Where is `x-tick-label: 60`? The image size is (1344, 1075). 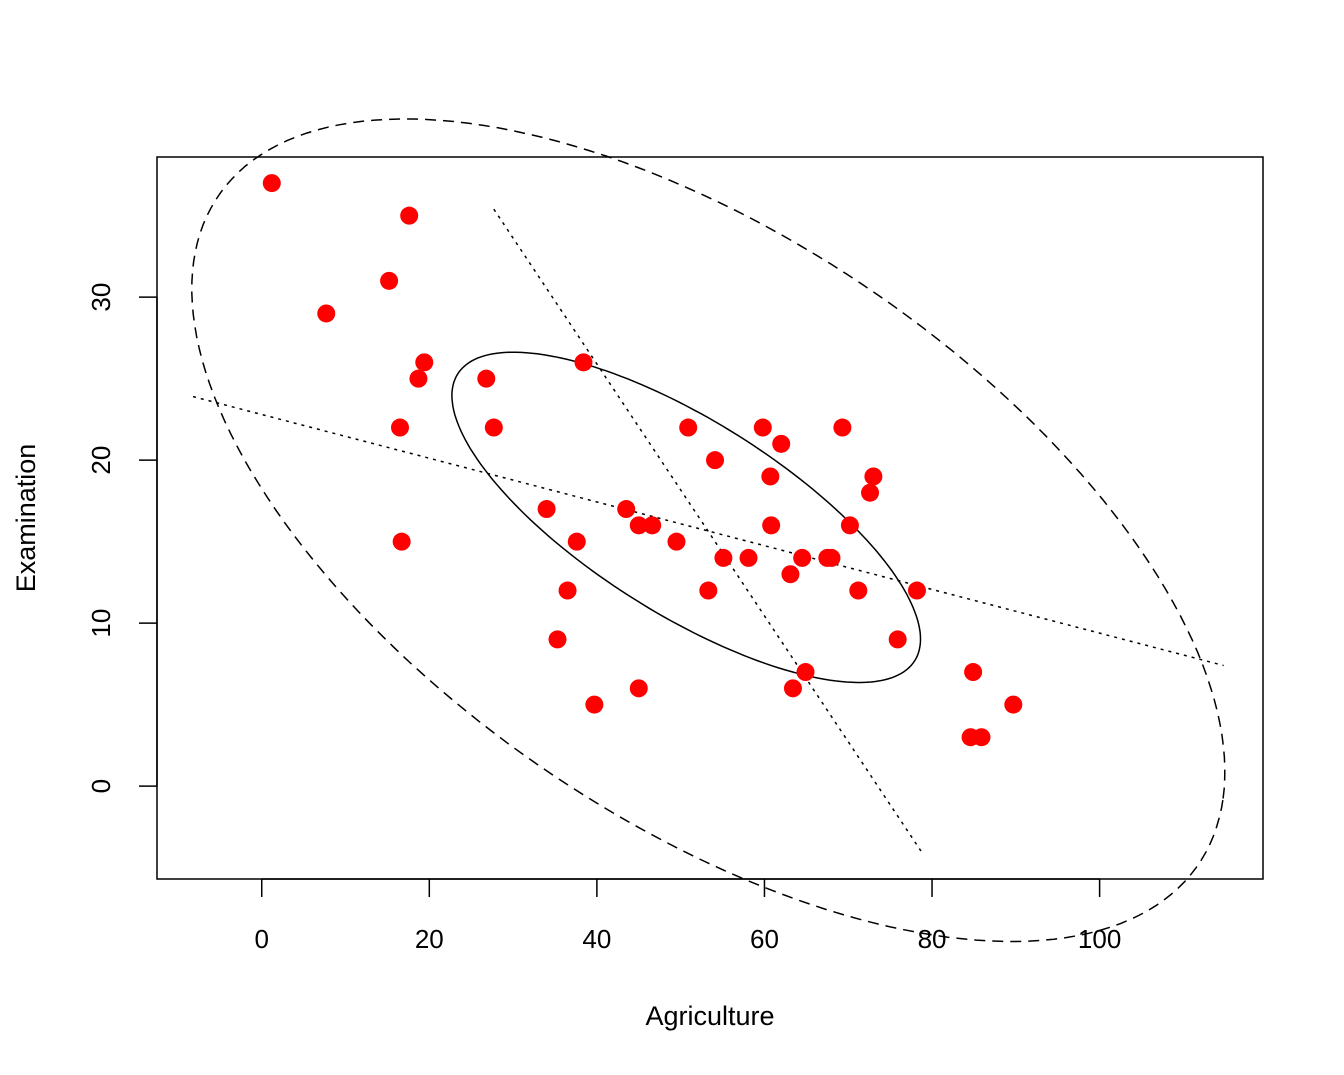 x-tick-label: 60 is located at coordinates (764, 939).